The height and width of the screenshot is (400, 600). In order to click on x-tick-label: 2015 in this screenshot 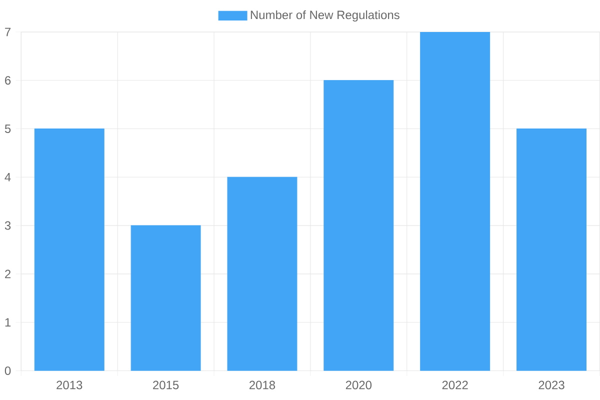, I will do `click(166, 385)`.